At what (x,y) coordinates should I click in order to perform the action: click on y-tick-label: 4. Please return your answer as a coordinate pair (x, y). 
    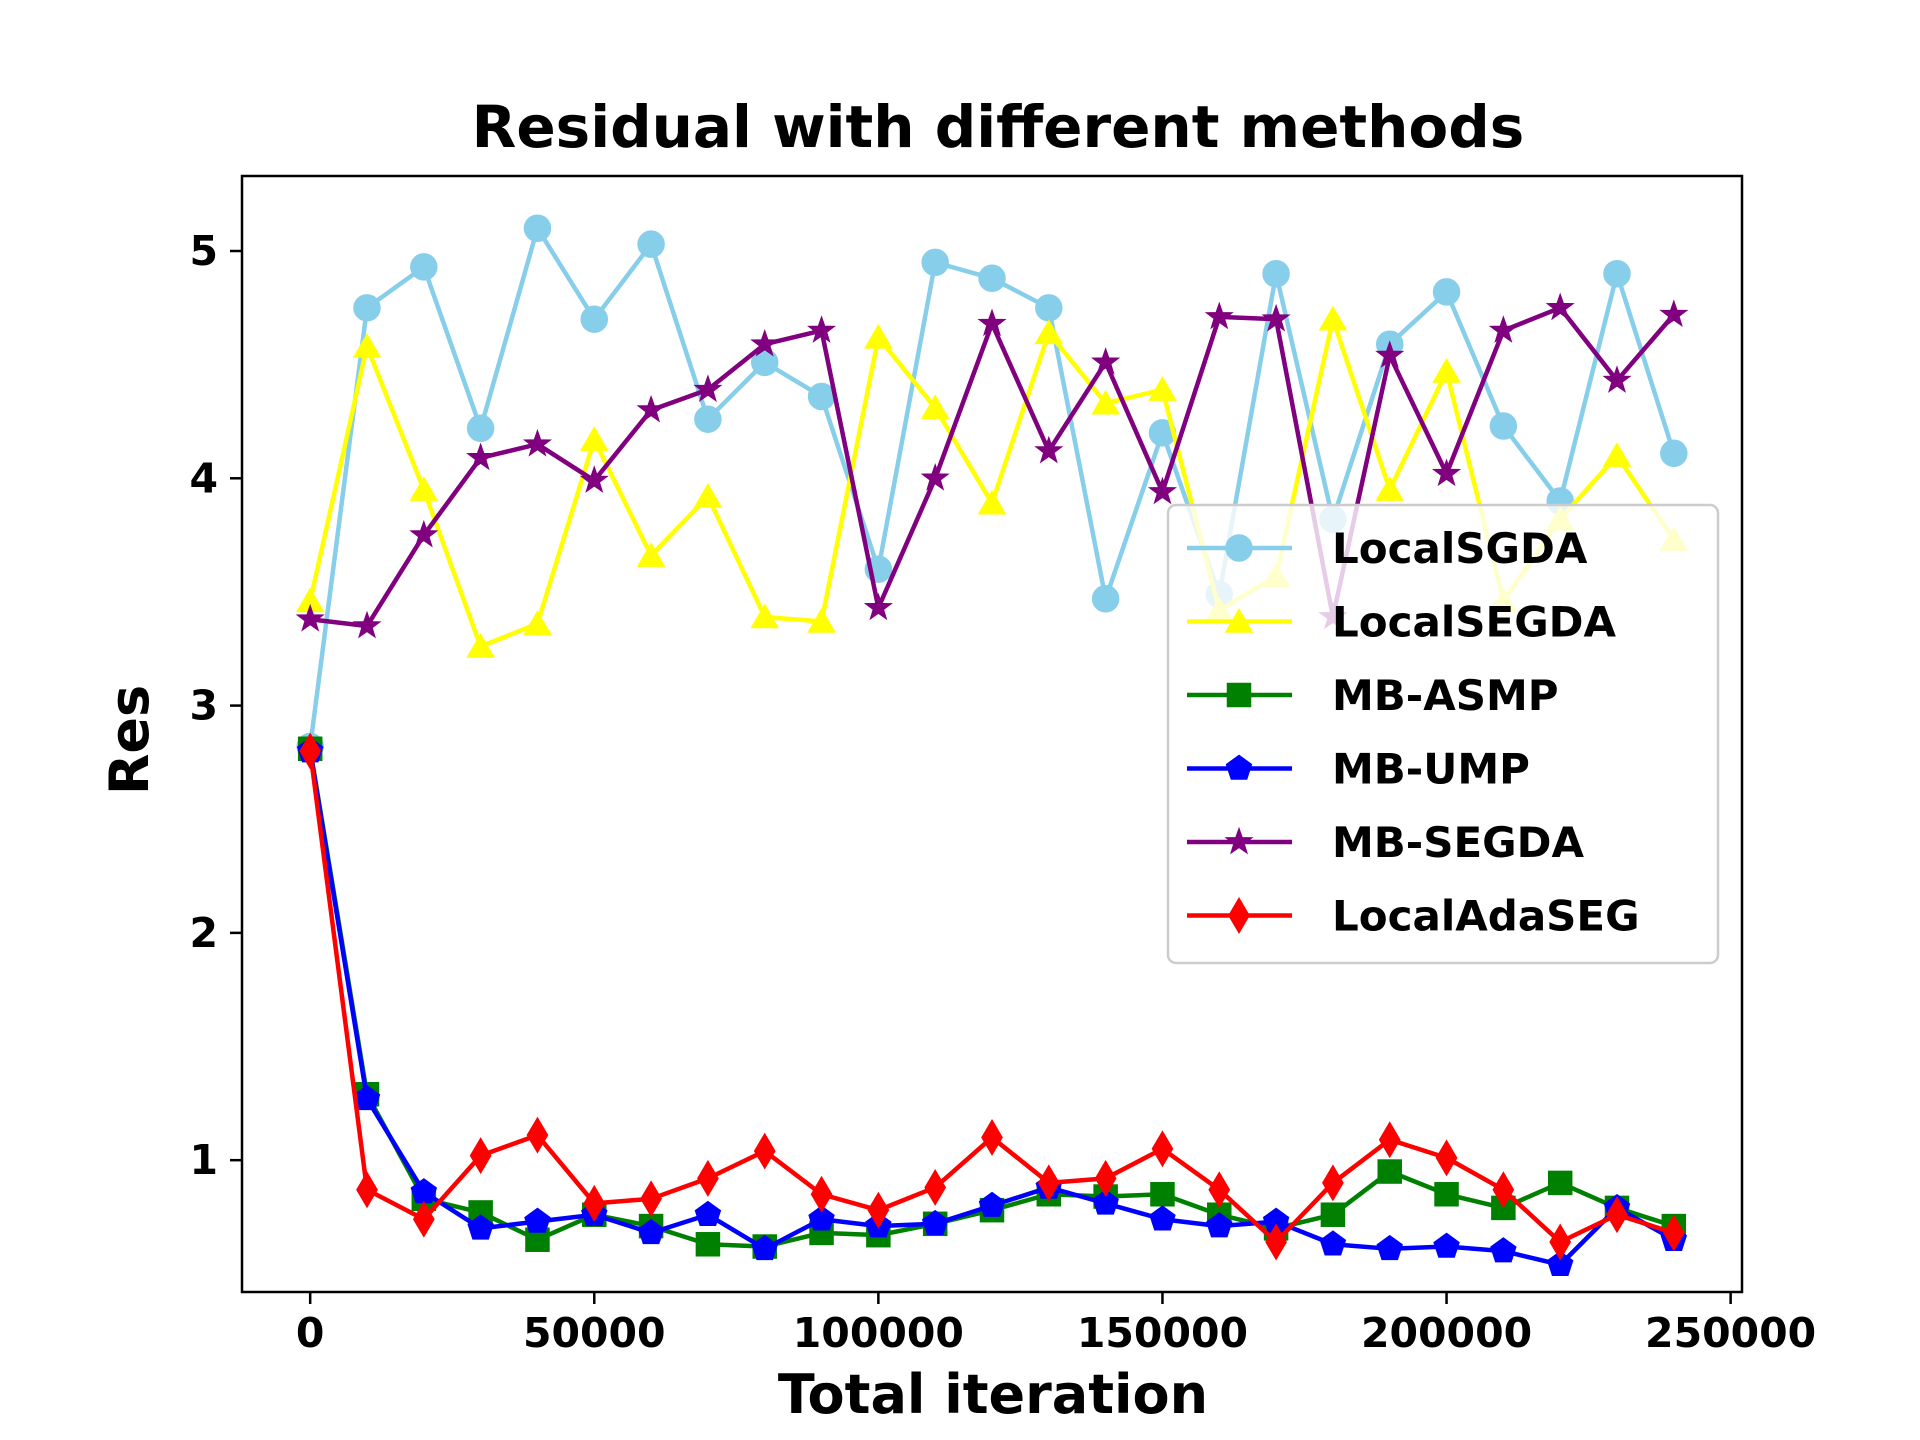
    Looking at the image, I should click on (203, 478).